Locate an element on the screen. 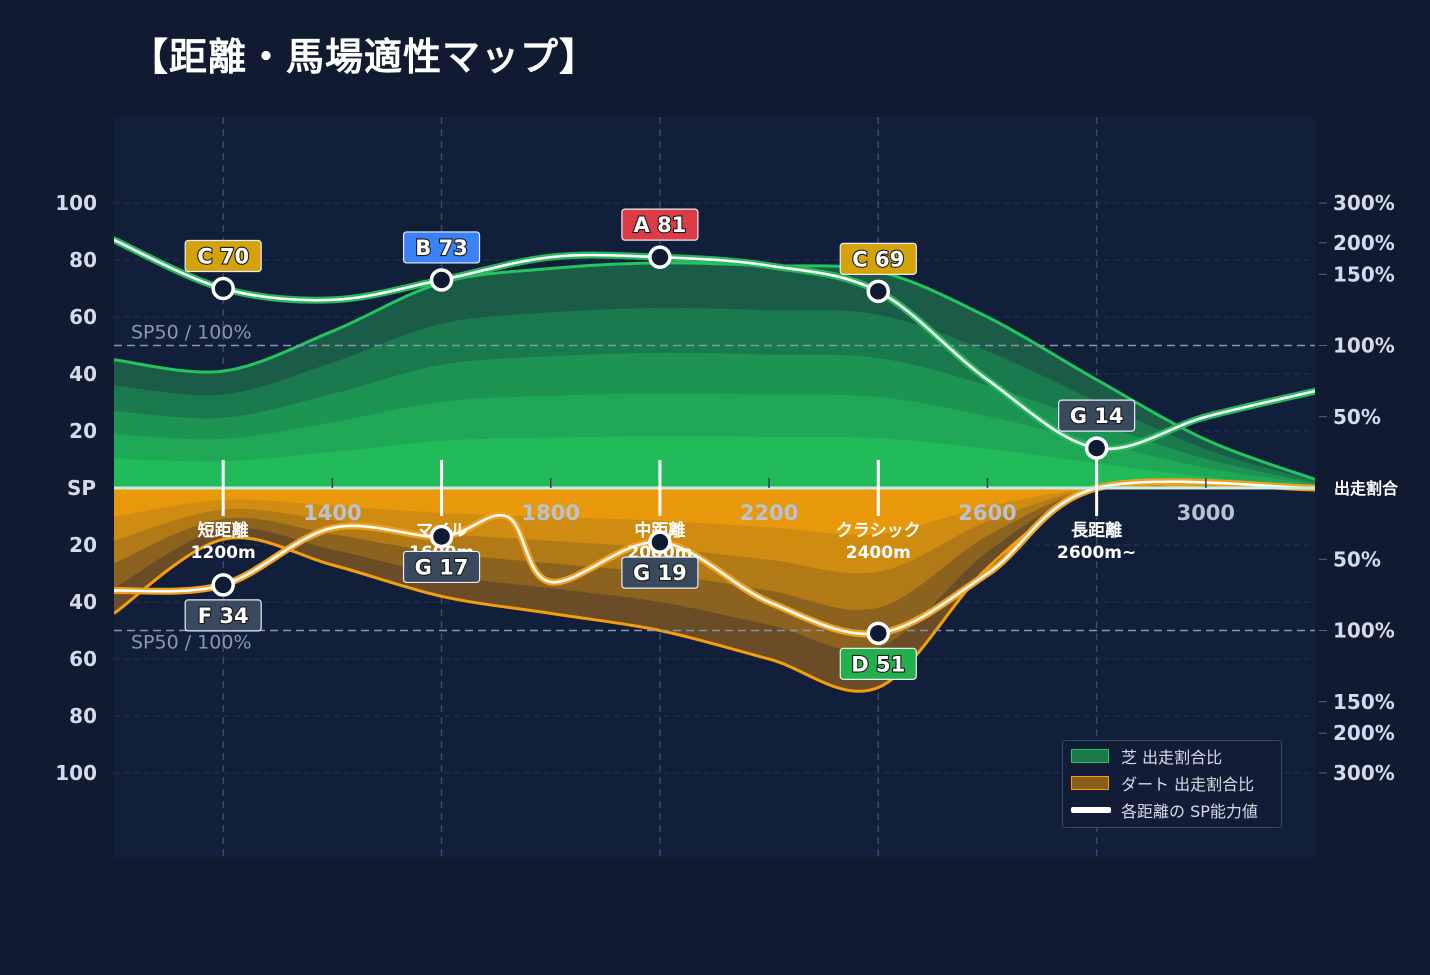 The height and width of the screenshot is (975, 1430). grade-label: D 51 is located at coordinates (878, 664).